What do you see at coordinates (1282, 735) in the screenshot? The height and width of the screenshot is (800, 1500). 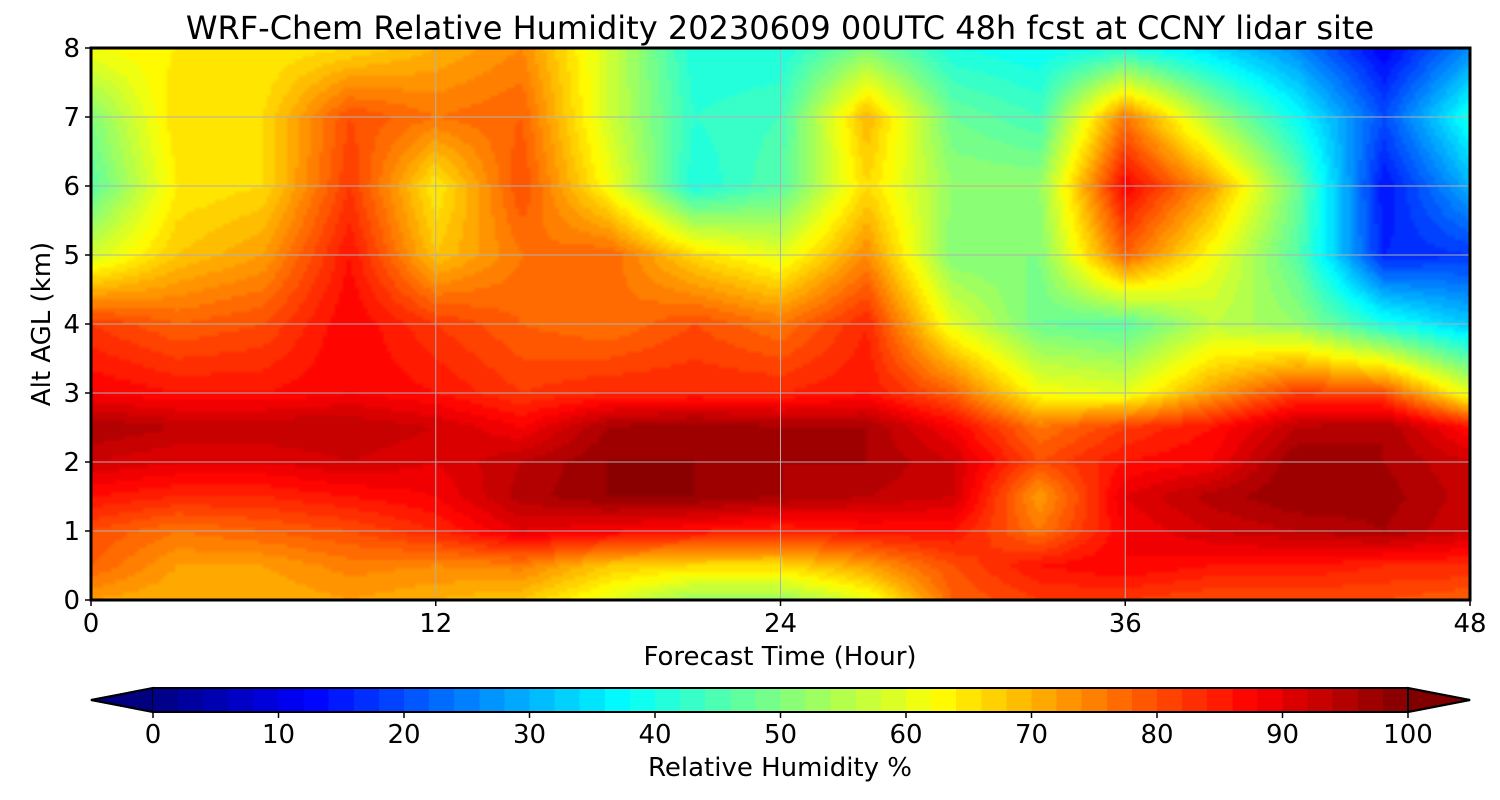 I see `colorbar-tick-label: 90` at bounding box center [1282, 735].